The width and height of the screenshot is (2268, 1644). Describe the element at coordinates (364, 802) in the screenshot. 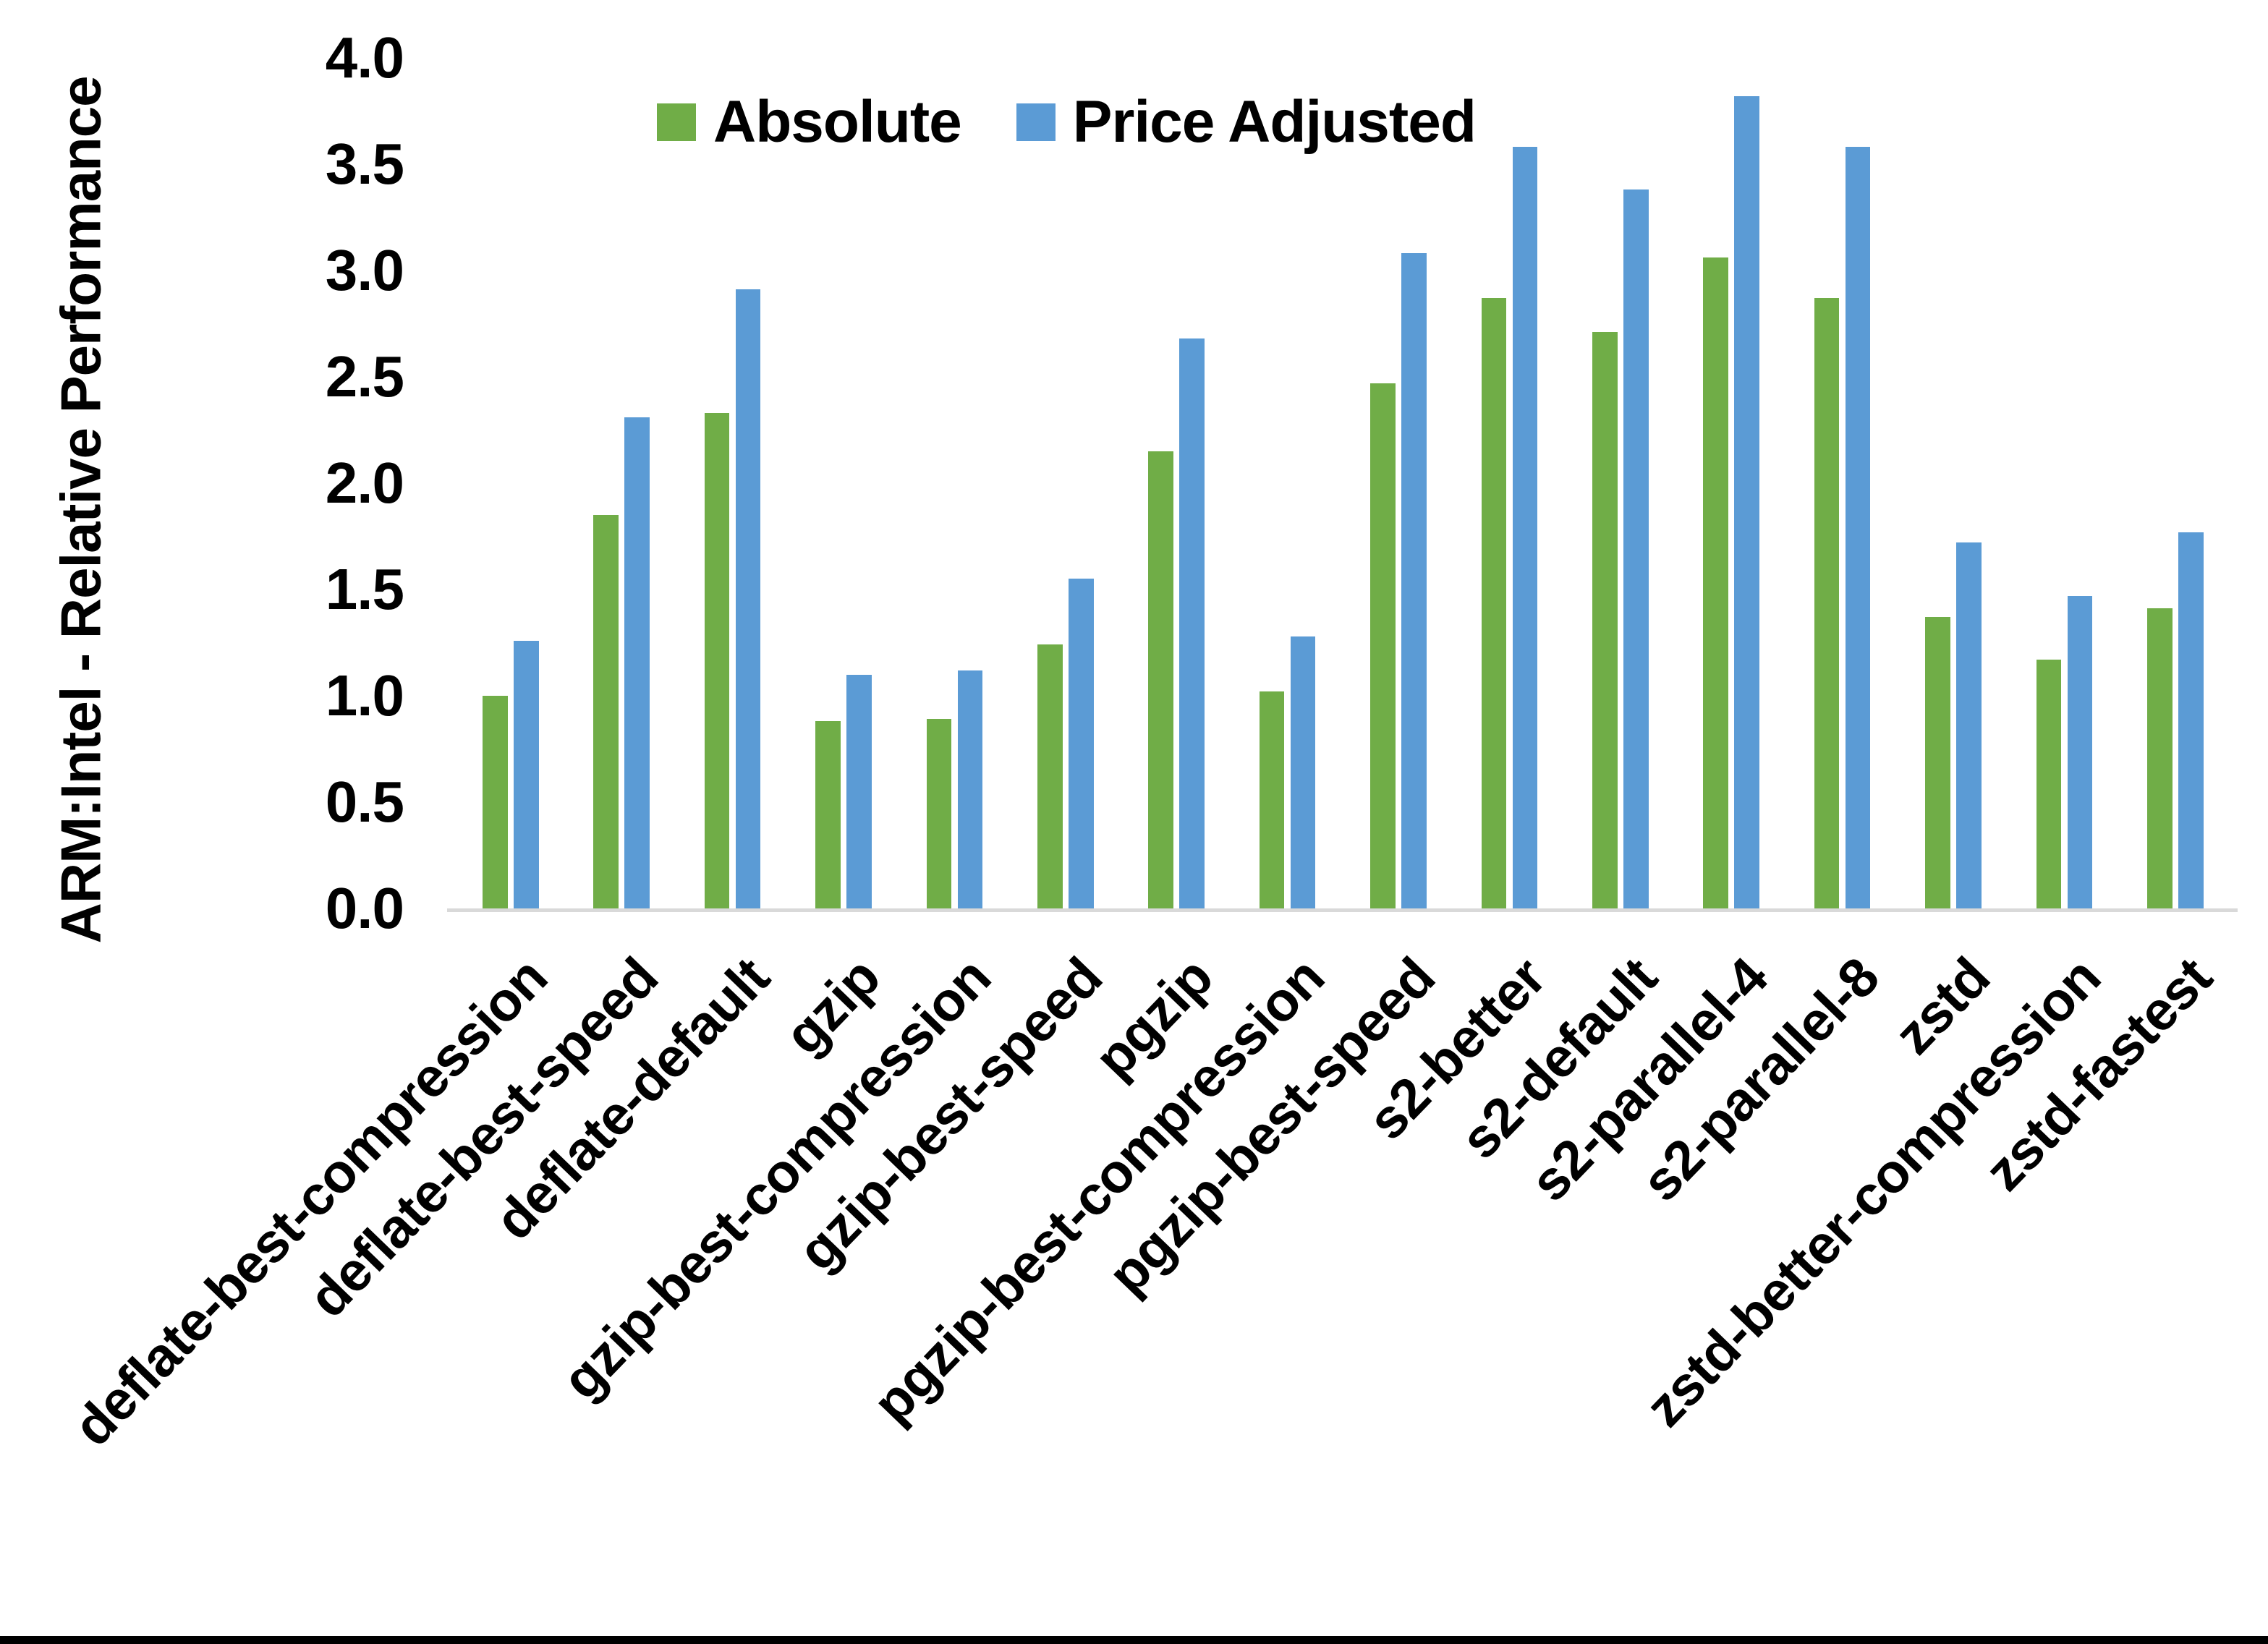

I see `y-tick-label: 0.5` at that location.